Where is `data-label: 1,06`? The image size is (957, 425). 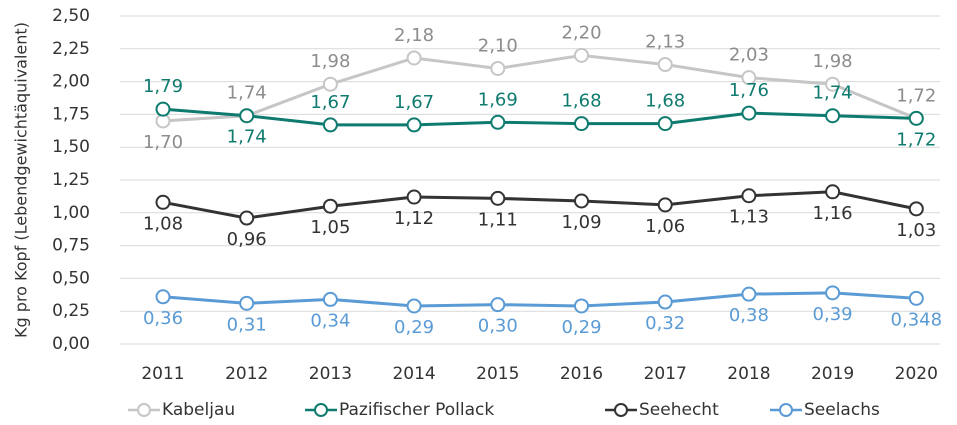 data-label: 1,06 is located at coordinates (665, 226).